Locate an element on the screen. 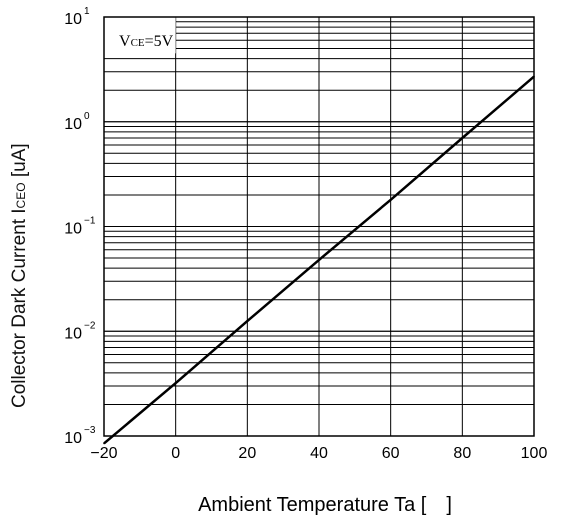  x-tick-label: 80 is located at coordinates (462, 453).